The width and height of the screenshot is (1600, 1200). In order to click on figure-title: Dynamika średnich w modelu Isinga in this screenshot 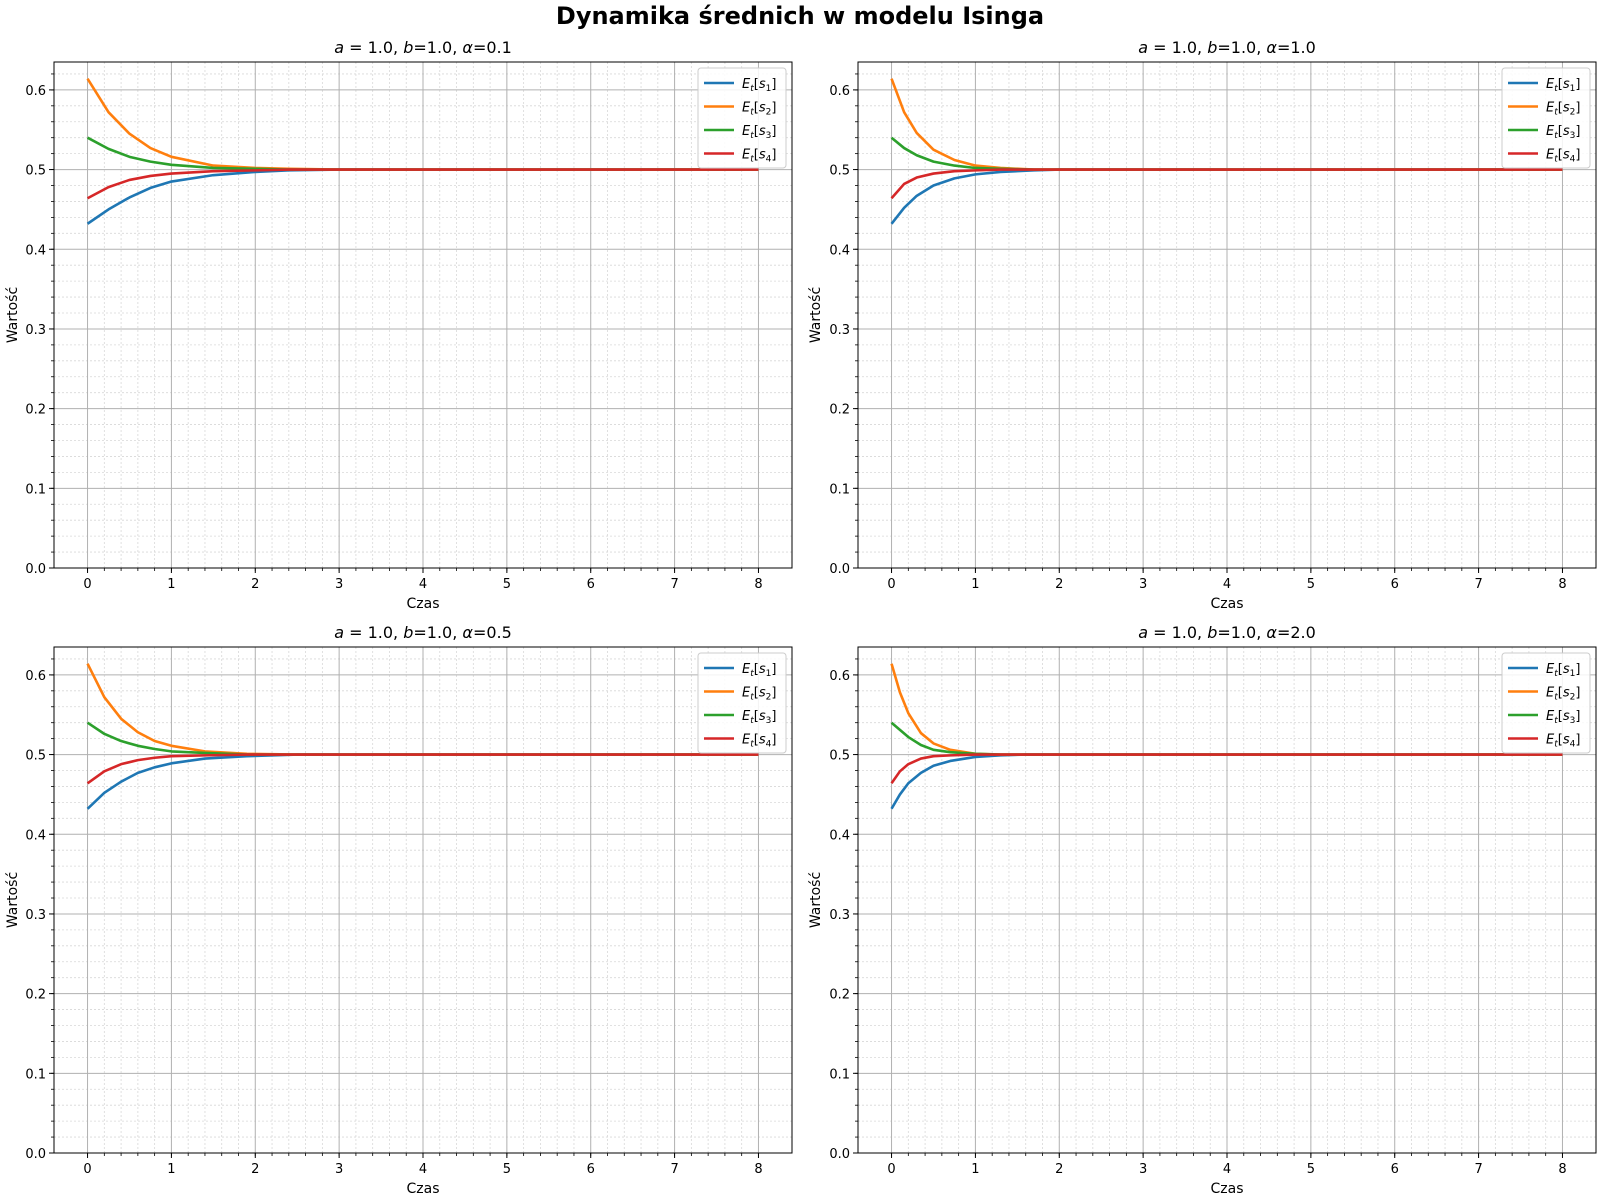, I will do `click(800, 16)`.